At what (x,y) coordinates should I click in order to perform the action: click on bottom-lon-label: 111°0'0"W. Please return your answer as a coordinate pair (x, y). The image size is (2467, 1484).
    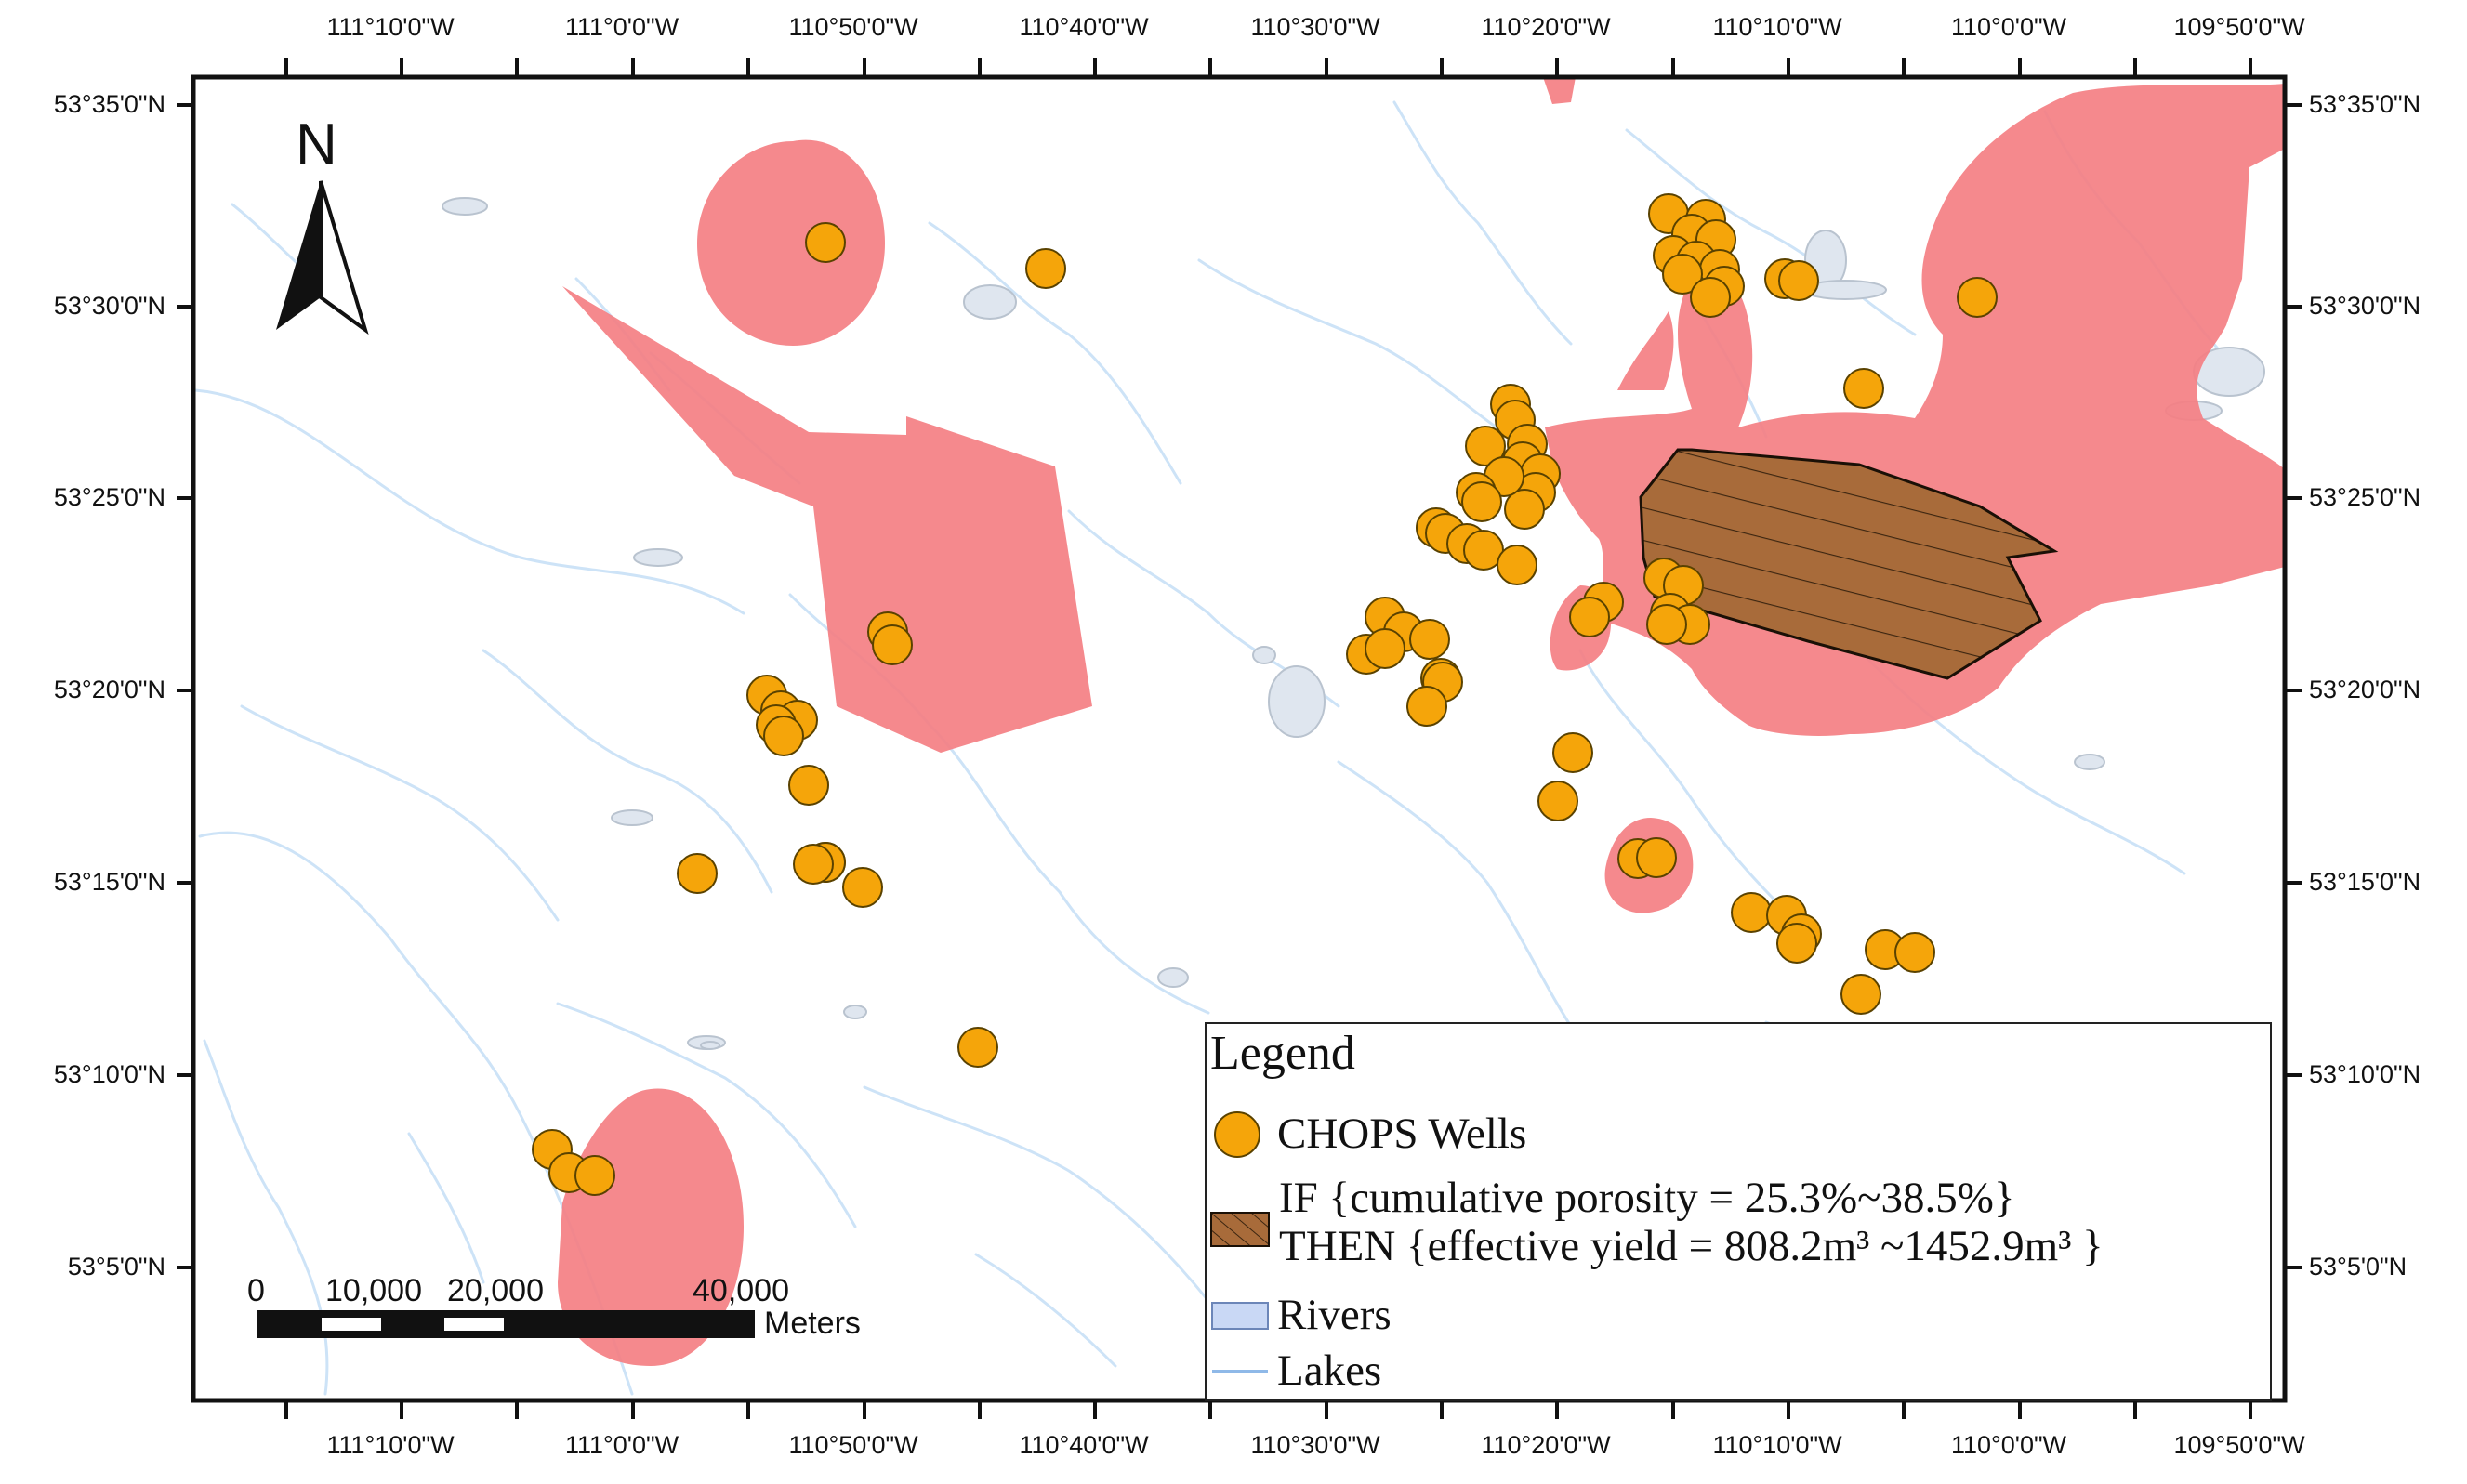
    Looking at the image, I should click on (622, 1445).